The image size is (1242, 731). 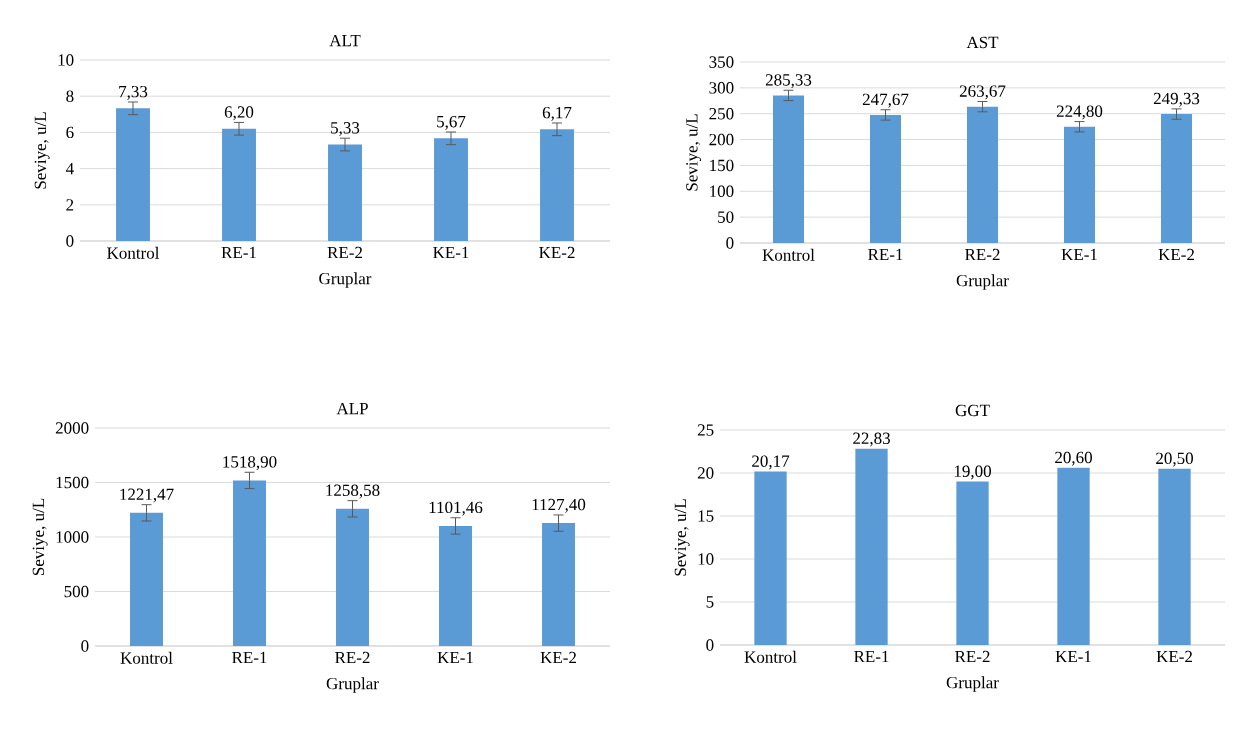 What do you see at coordinates (456, 508) in the screenshot?
I see `data-label: 1101,46` at bounding box center [456, 508].